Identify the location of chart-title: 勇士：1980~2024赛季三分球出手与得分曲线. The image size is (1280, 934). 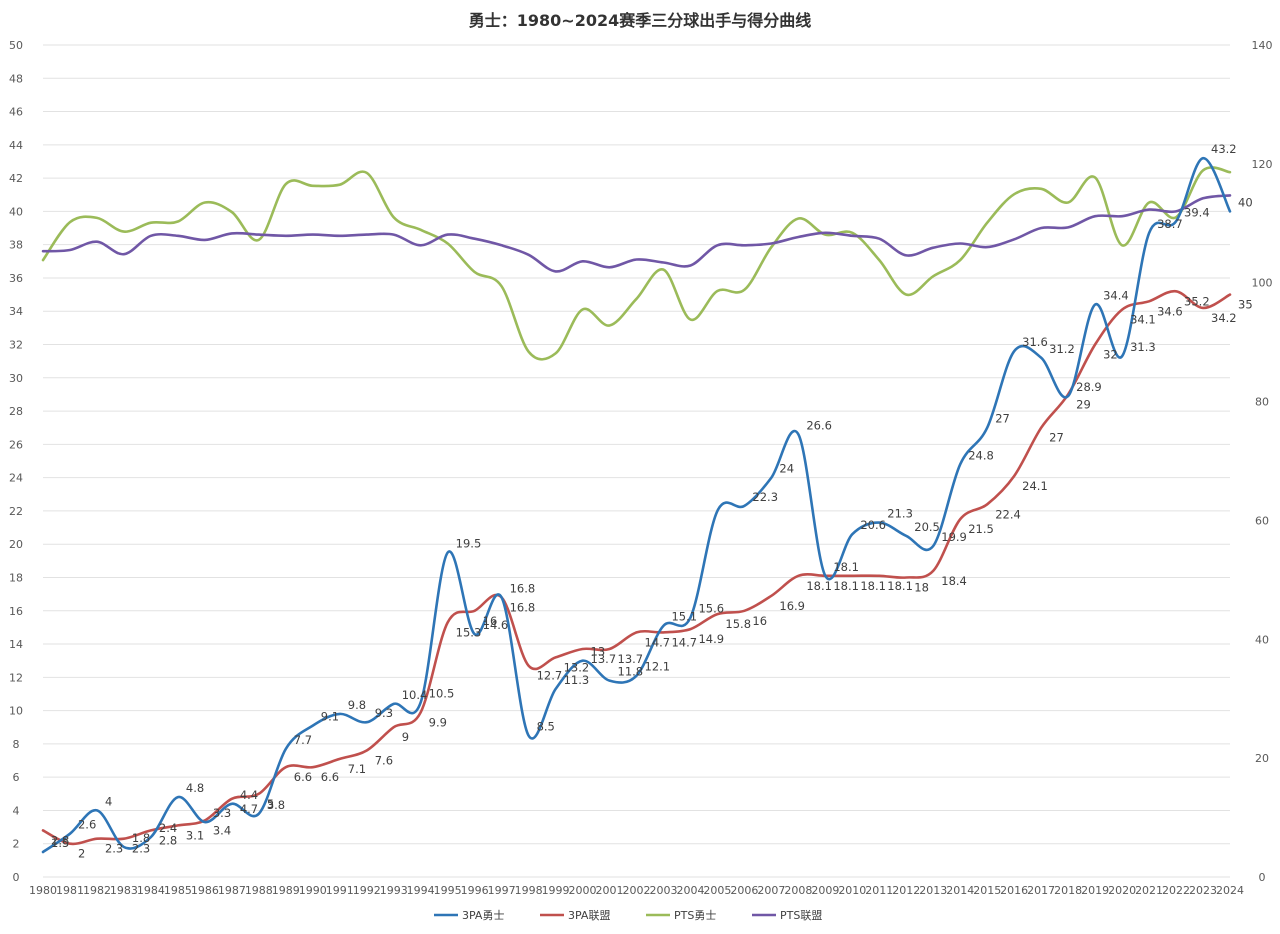
(640, 20).